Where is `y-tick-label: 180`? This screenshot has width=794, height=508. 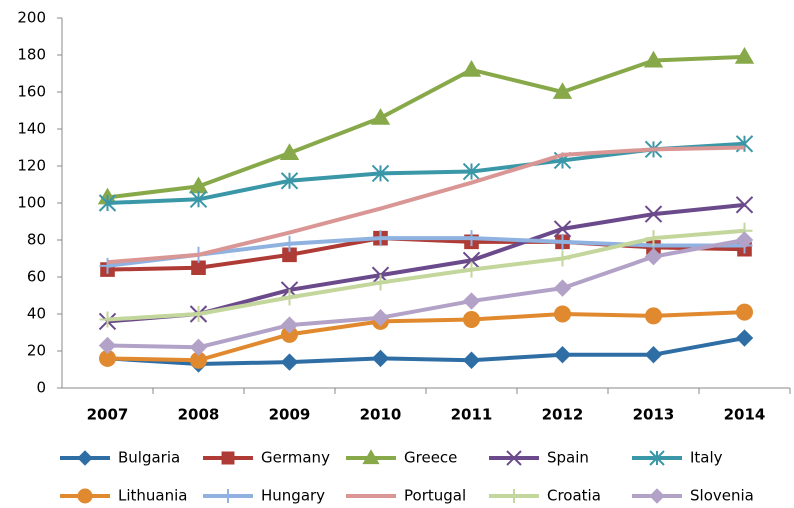 y-tick-label: 180 is located at coordinates (31, 55).